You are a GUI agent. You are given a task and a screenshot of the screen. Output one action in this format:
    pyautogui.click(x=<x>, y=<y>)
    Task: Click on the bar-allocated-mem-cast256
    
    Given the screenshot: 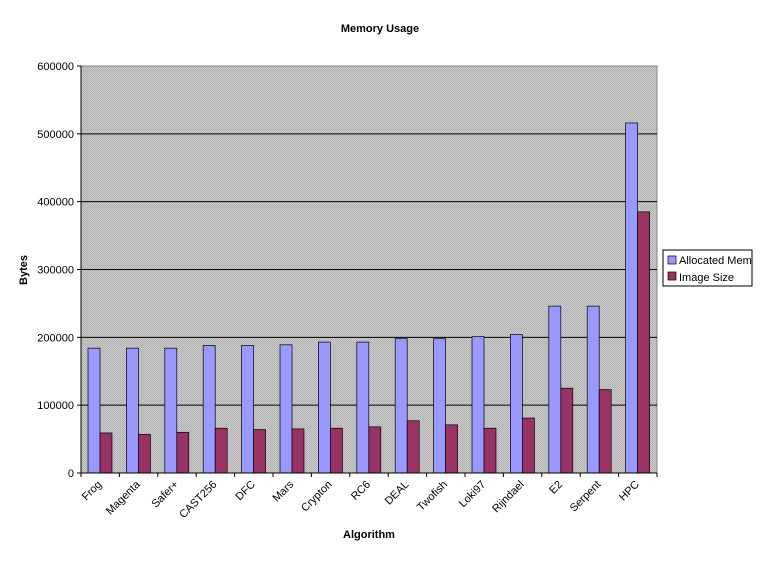 What is the action you would take?
    pyautogui.click(x=209, y=409)
    